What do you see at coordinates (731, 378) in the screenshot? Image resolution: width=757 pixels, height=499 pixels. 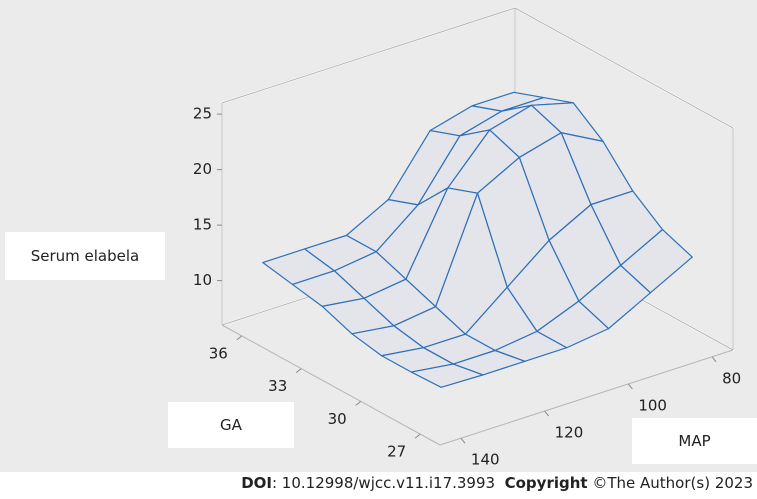 I see `x-tick-label: 80` at bounding box center [731, 378].